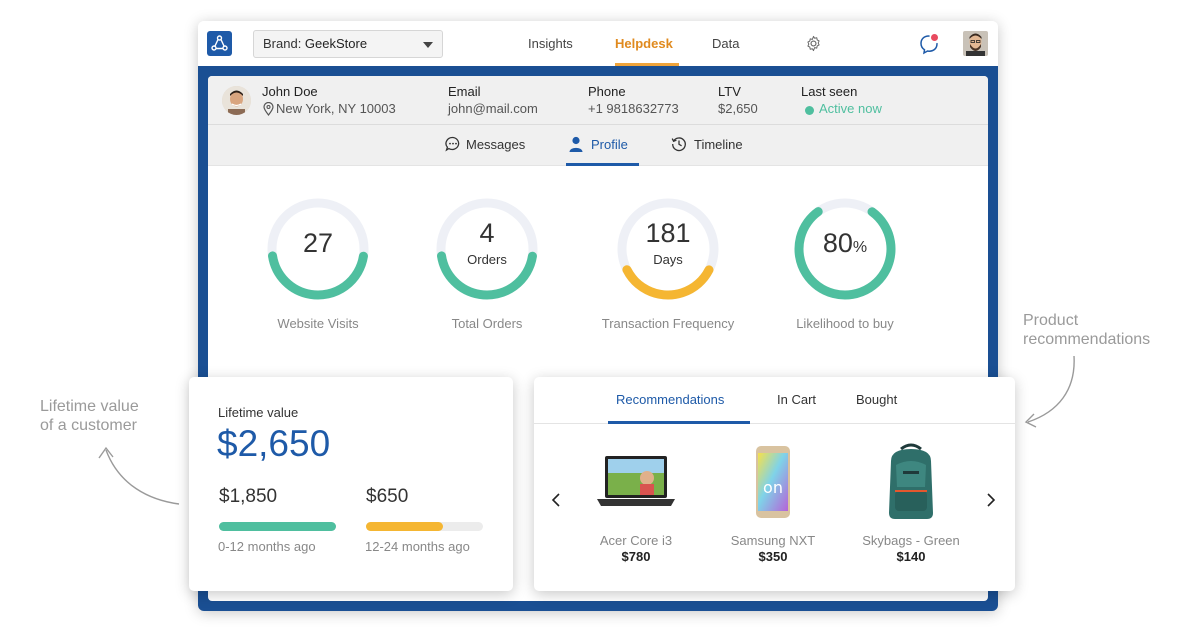  Describe the element at coordinates (609, 144) in the screenshot. I see `tab-profile: Profile` at that location.